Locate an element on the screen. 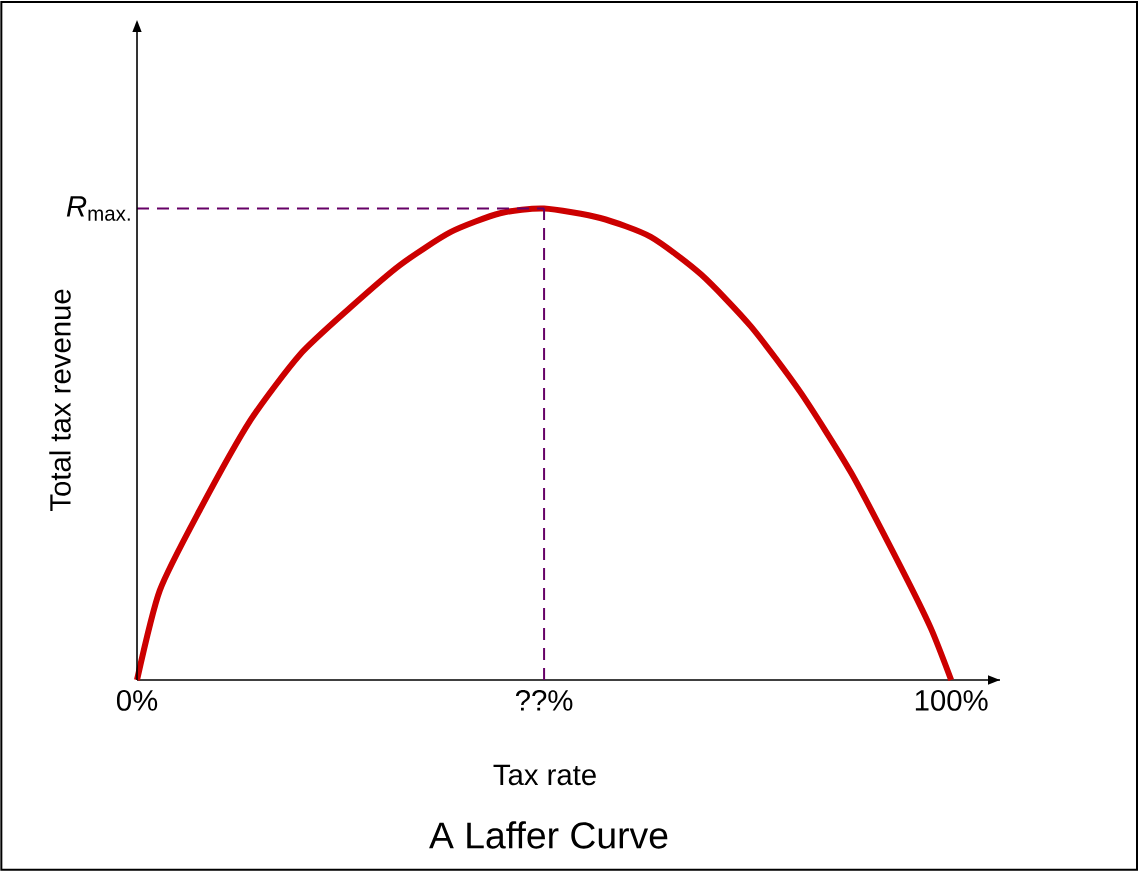 The image size is (1139, 871). x-tick-label: ??% is located at coordinates (544, 700).